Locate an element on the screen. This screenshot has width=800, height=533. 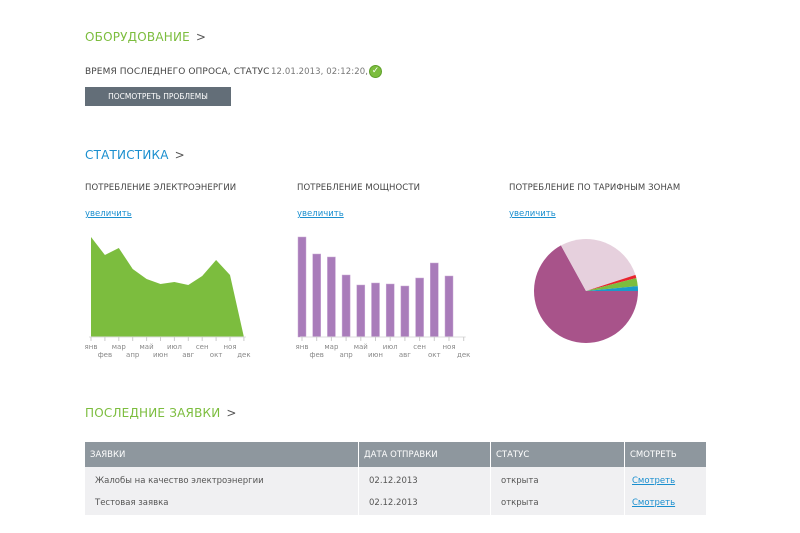
requests-title: ПОСЛЕДНИЕ ЗАЯВКИ is located at coordinates (153, 413).